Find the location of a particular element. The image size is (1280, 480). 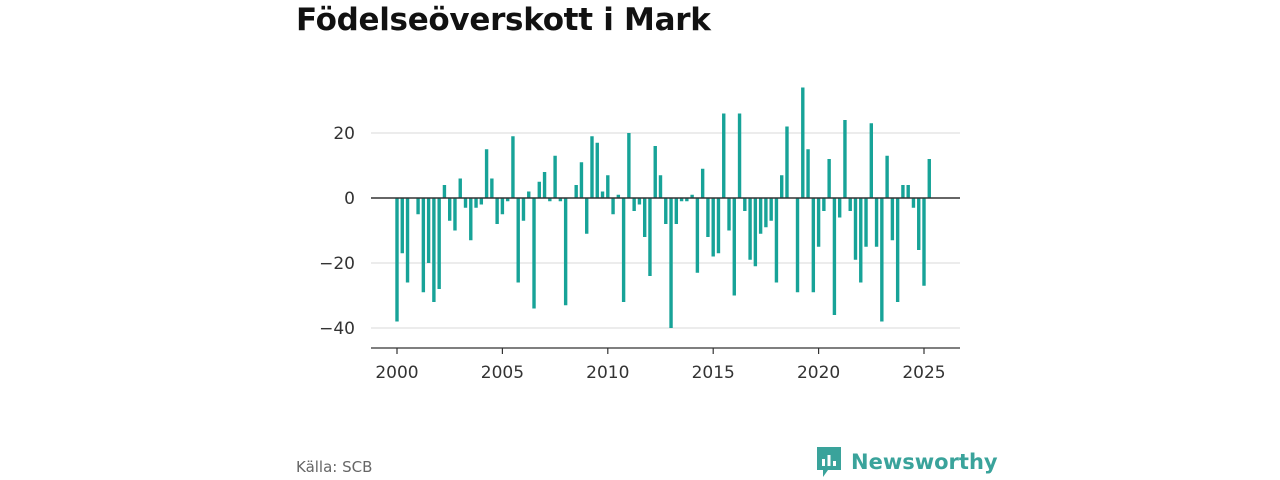

y-axis-ticks: −40 −20 0 20 is located at coordinates (337, 231).